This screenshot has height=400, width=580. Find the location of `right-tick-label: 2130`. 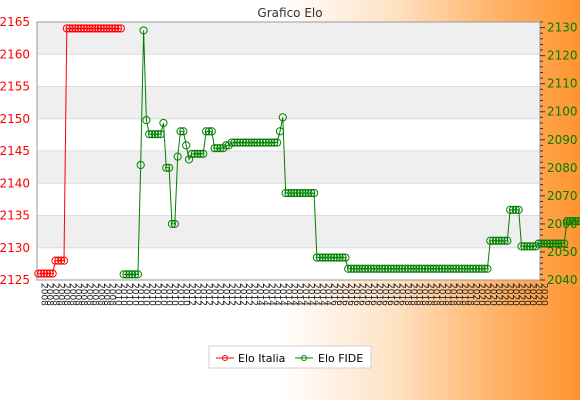

right-tick-label: 2130 is located at coordinates (562, 28).